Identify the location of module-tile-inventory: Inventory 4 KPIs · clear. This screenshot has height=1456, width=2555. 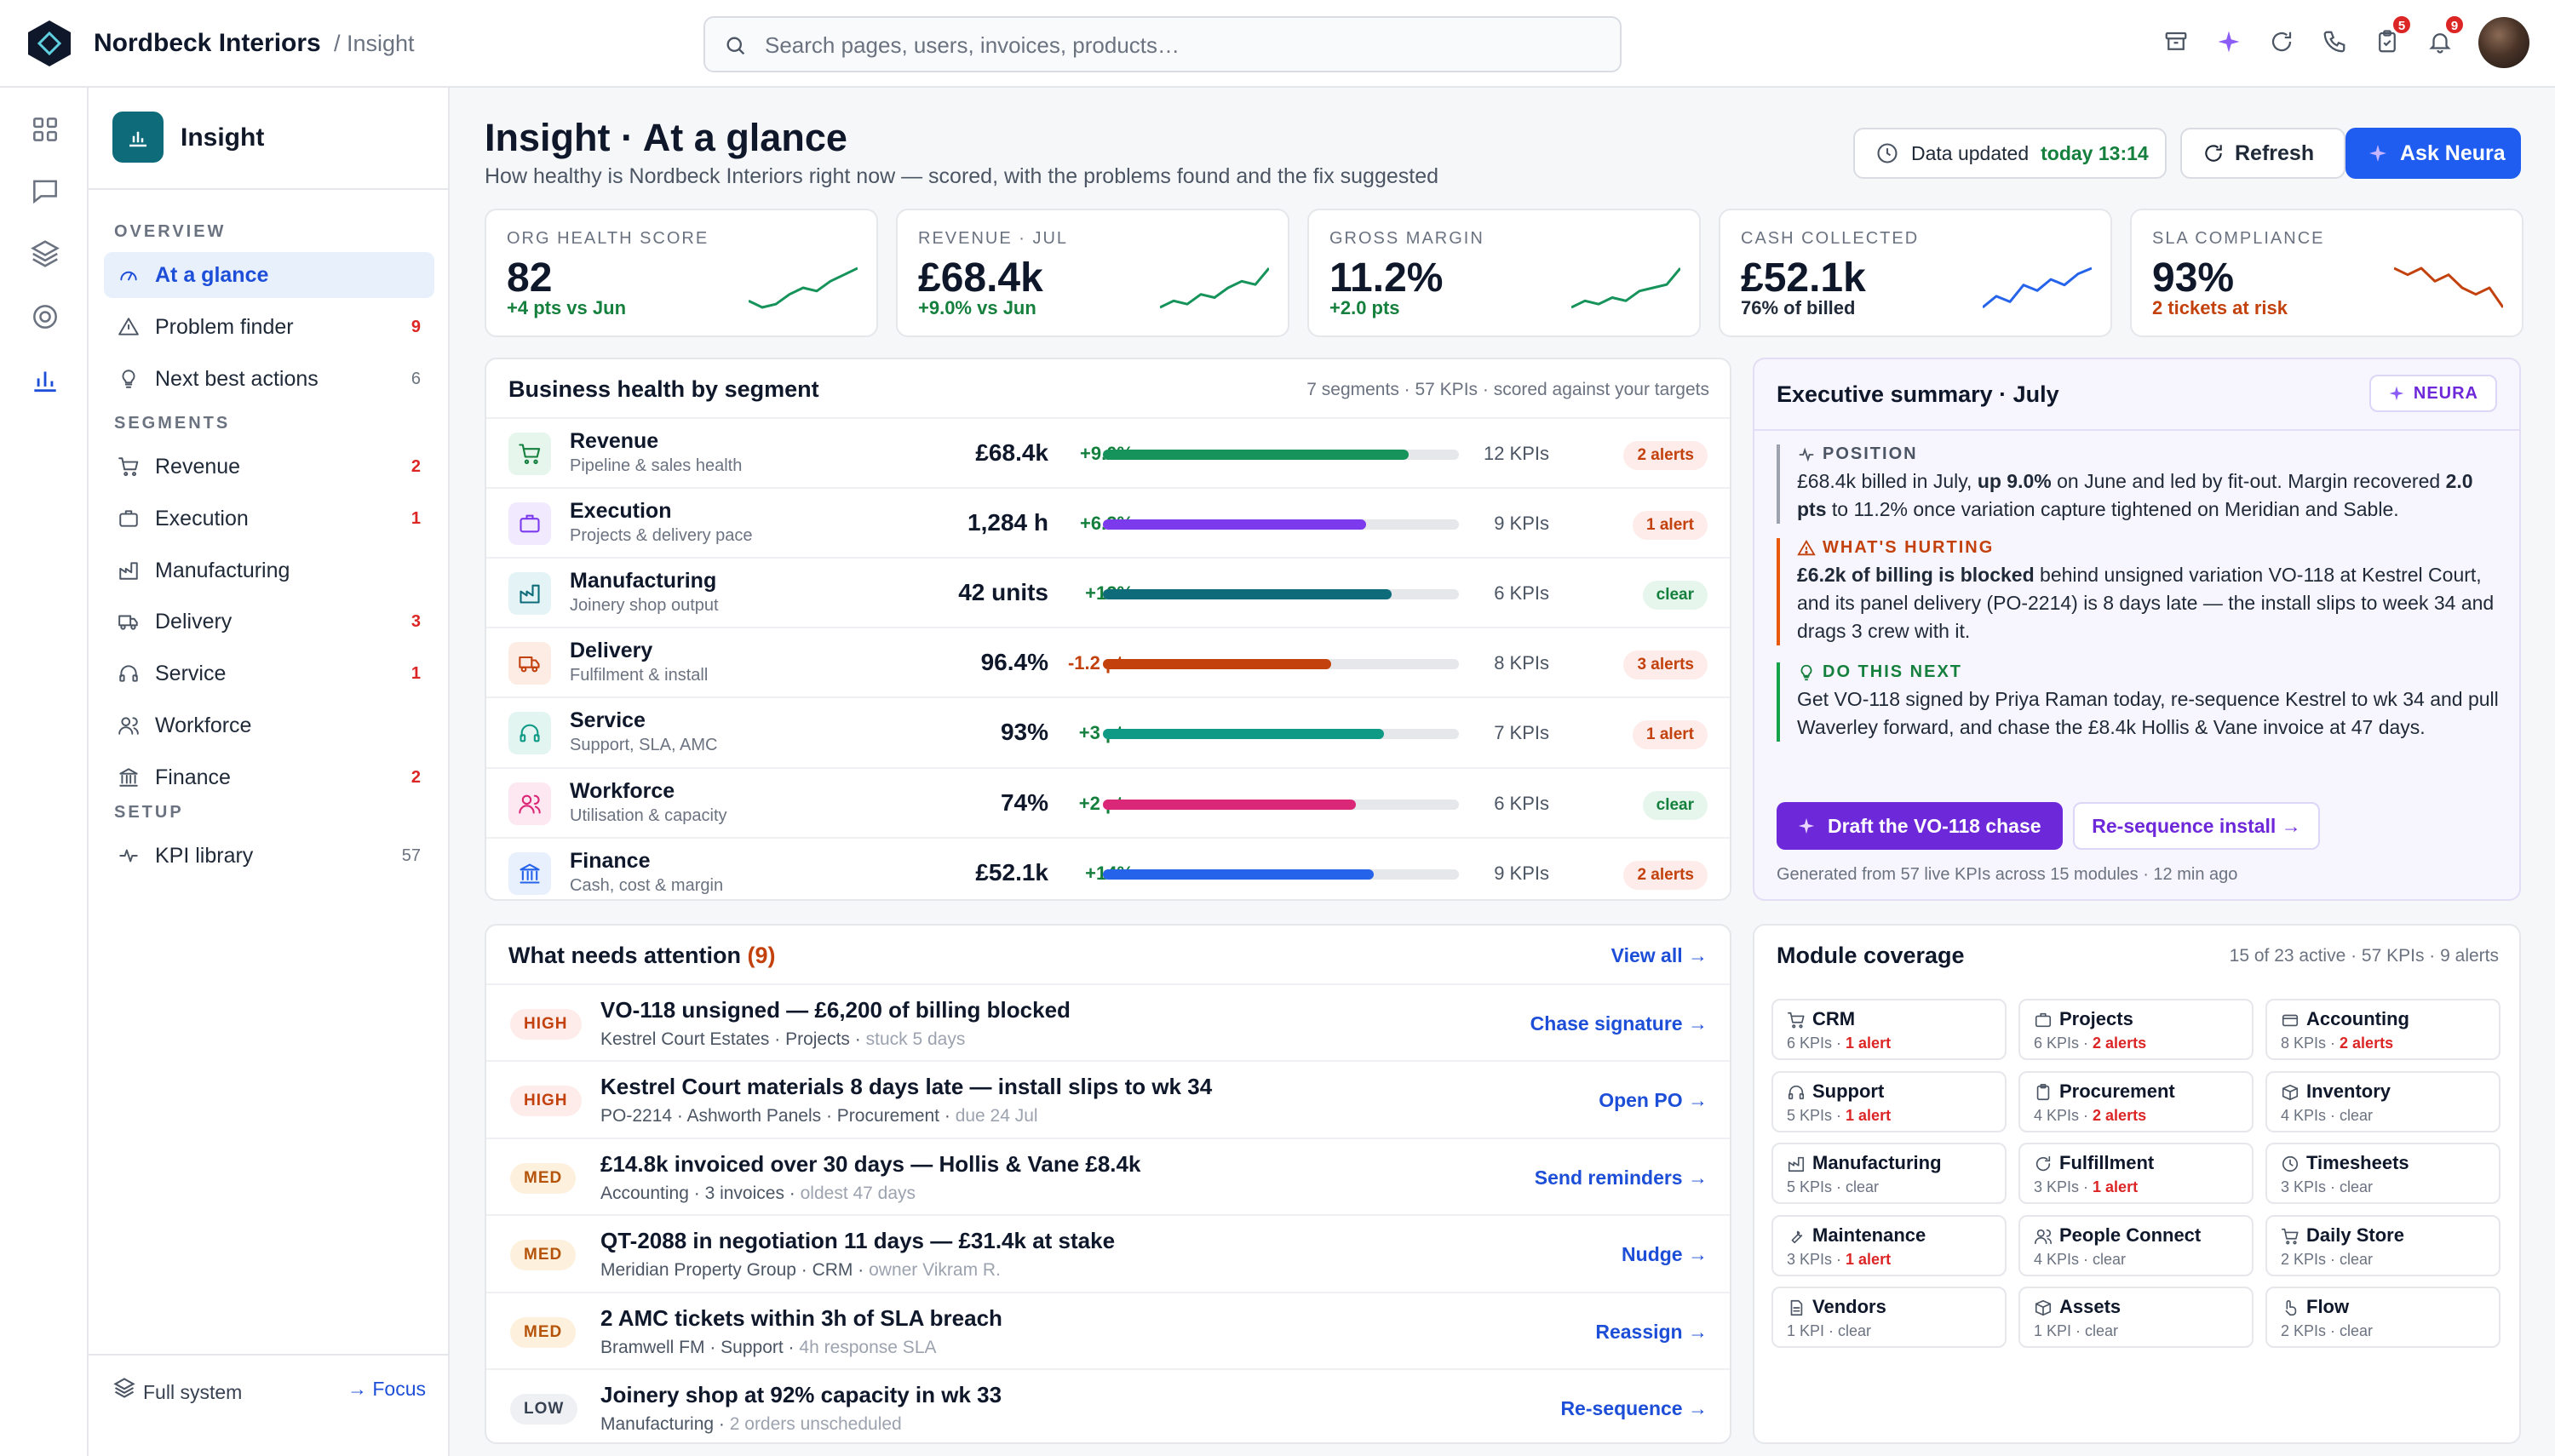
(2382, 1101).